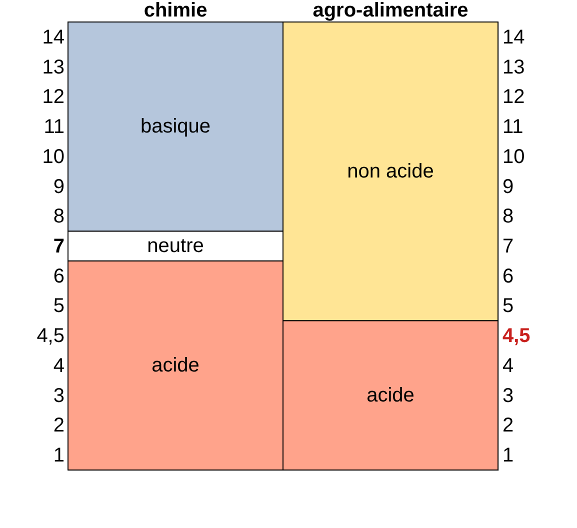 This screenshot has height=528, width=577. Describe the element at coordinates (58, 276) in the screenshot. I see `y-tick-label: 6` at that location.